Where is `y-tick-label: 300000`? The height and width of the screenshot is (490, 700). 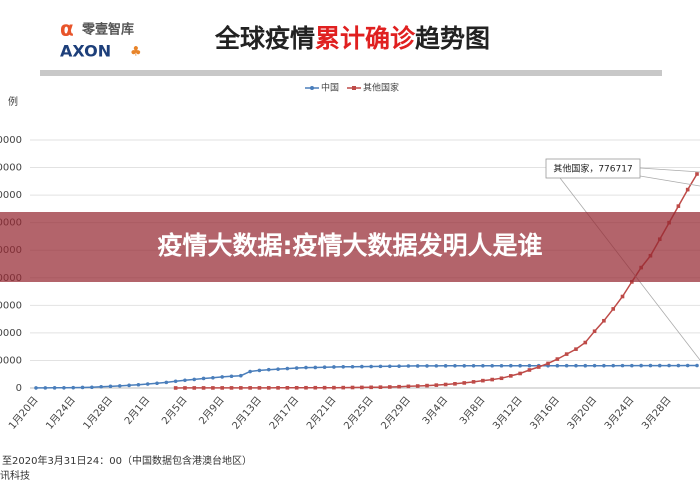
y-tick-label: 300000 is located at coordinates (11, 305).